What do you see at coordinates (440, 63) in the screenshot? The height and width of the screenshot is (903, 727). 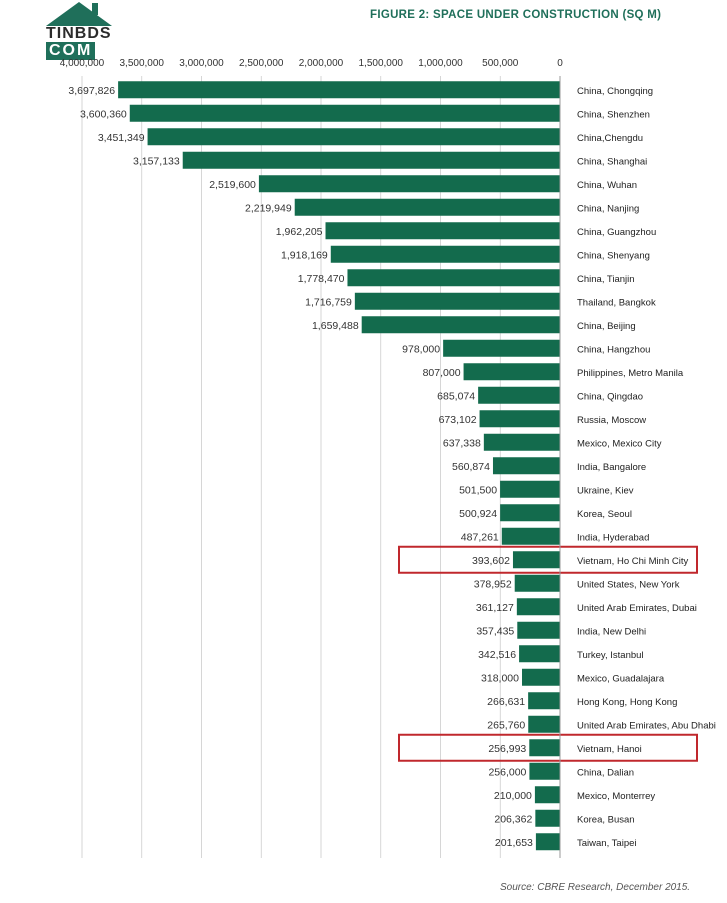 I see `x-tick-label: 1,000,000` at bounding box center [440, 63].